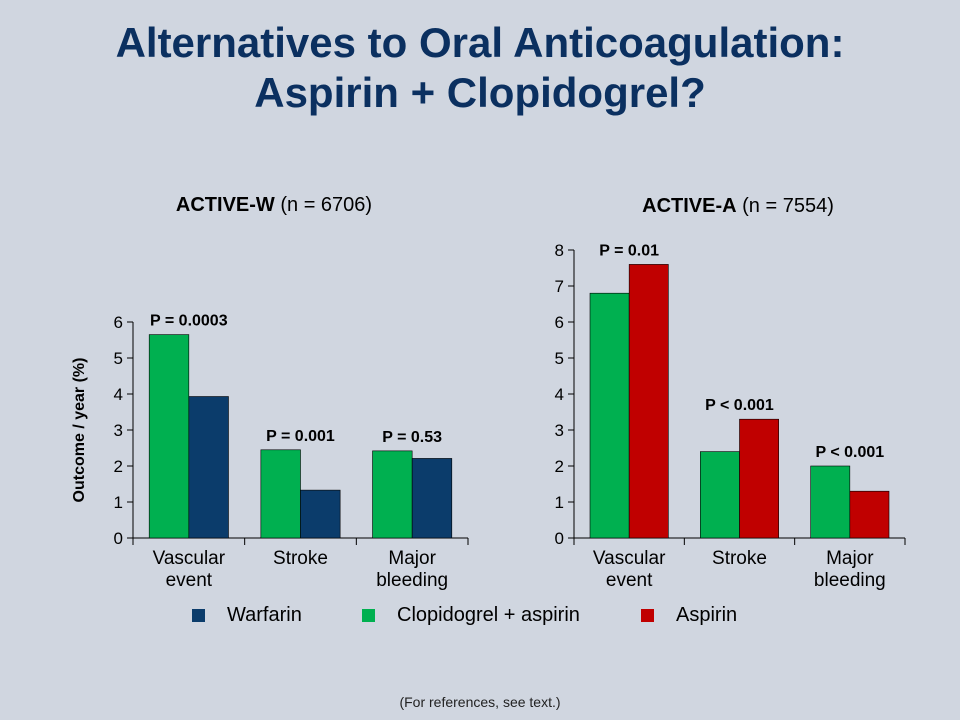 This screenshot has width=960, height=720. I want to click on chart-2-title: ACTIVE-A (n = 7554), so click(738, 206).